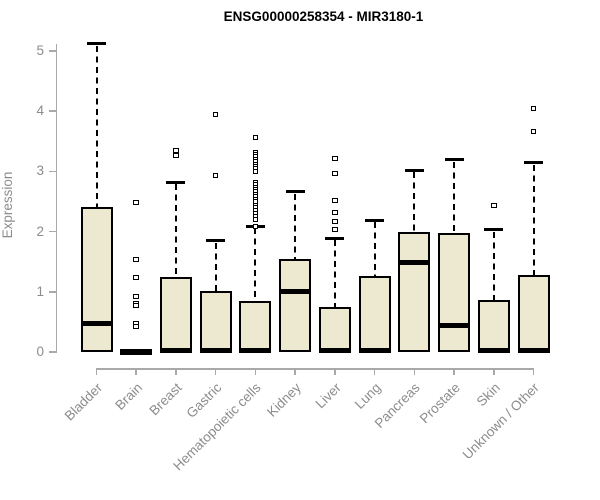  I want to click on y-tick-label: 1, so click(40, 291).